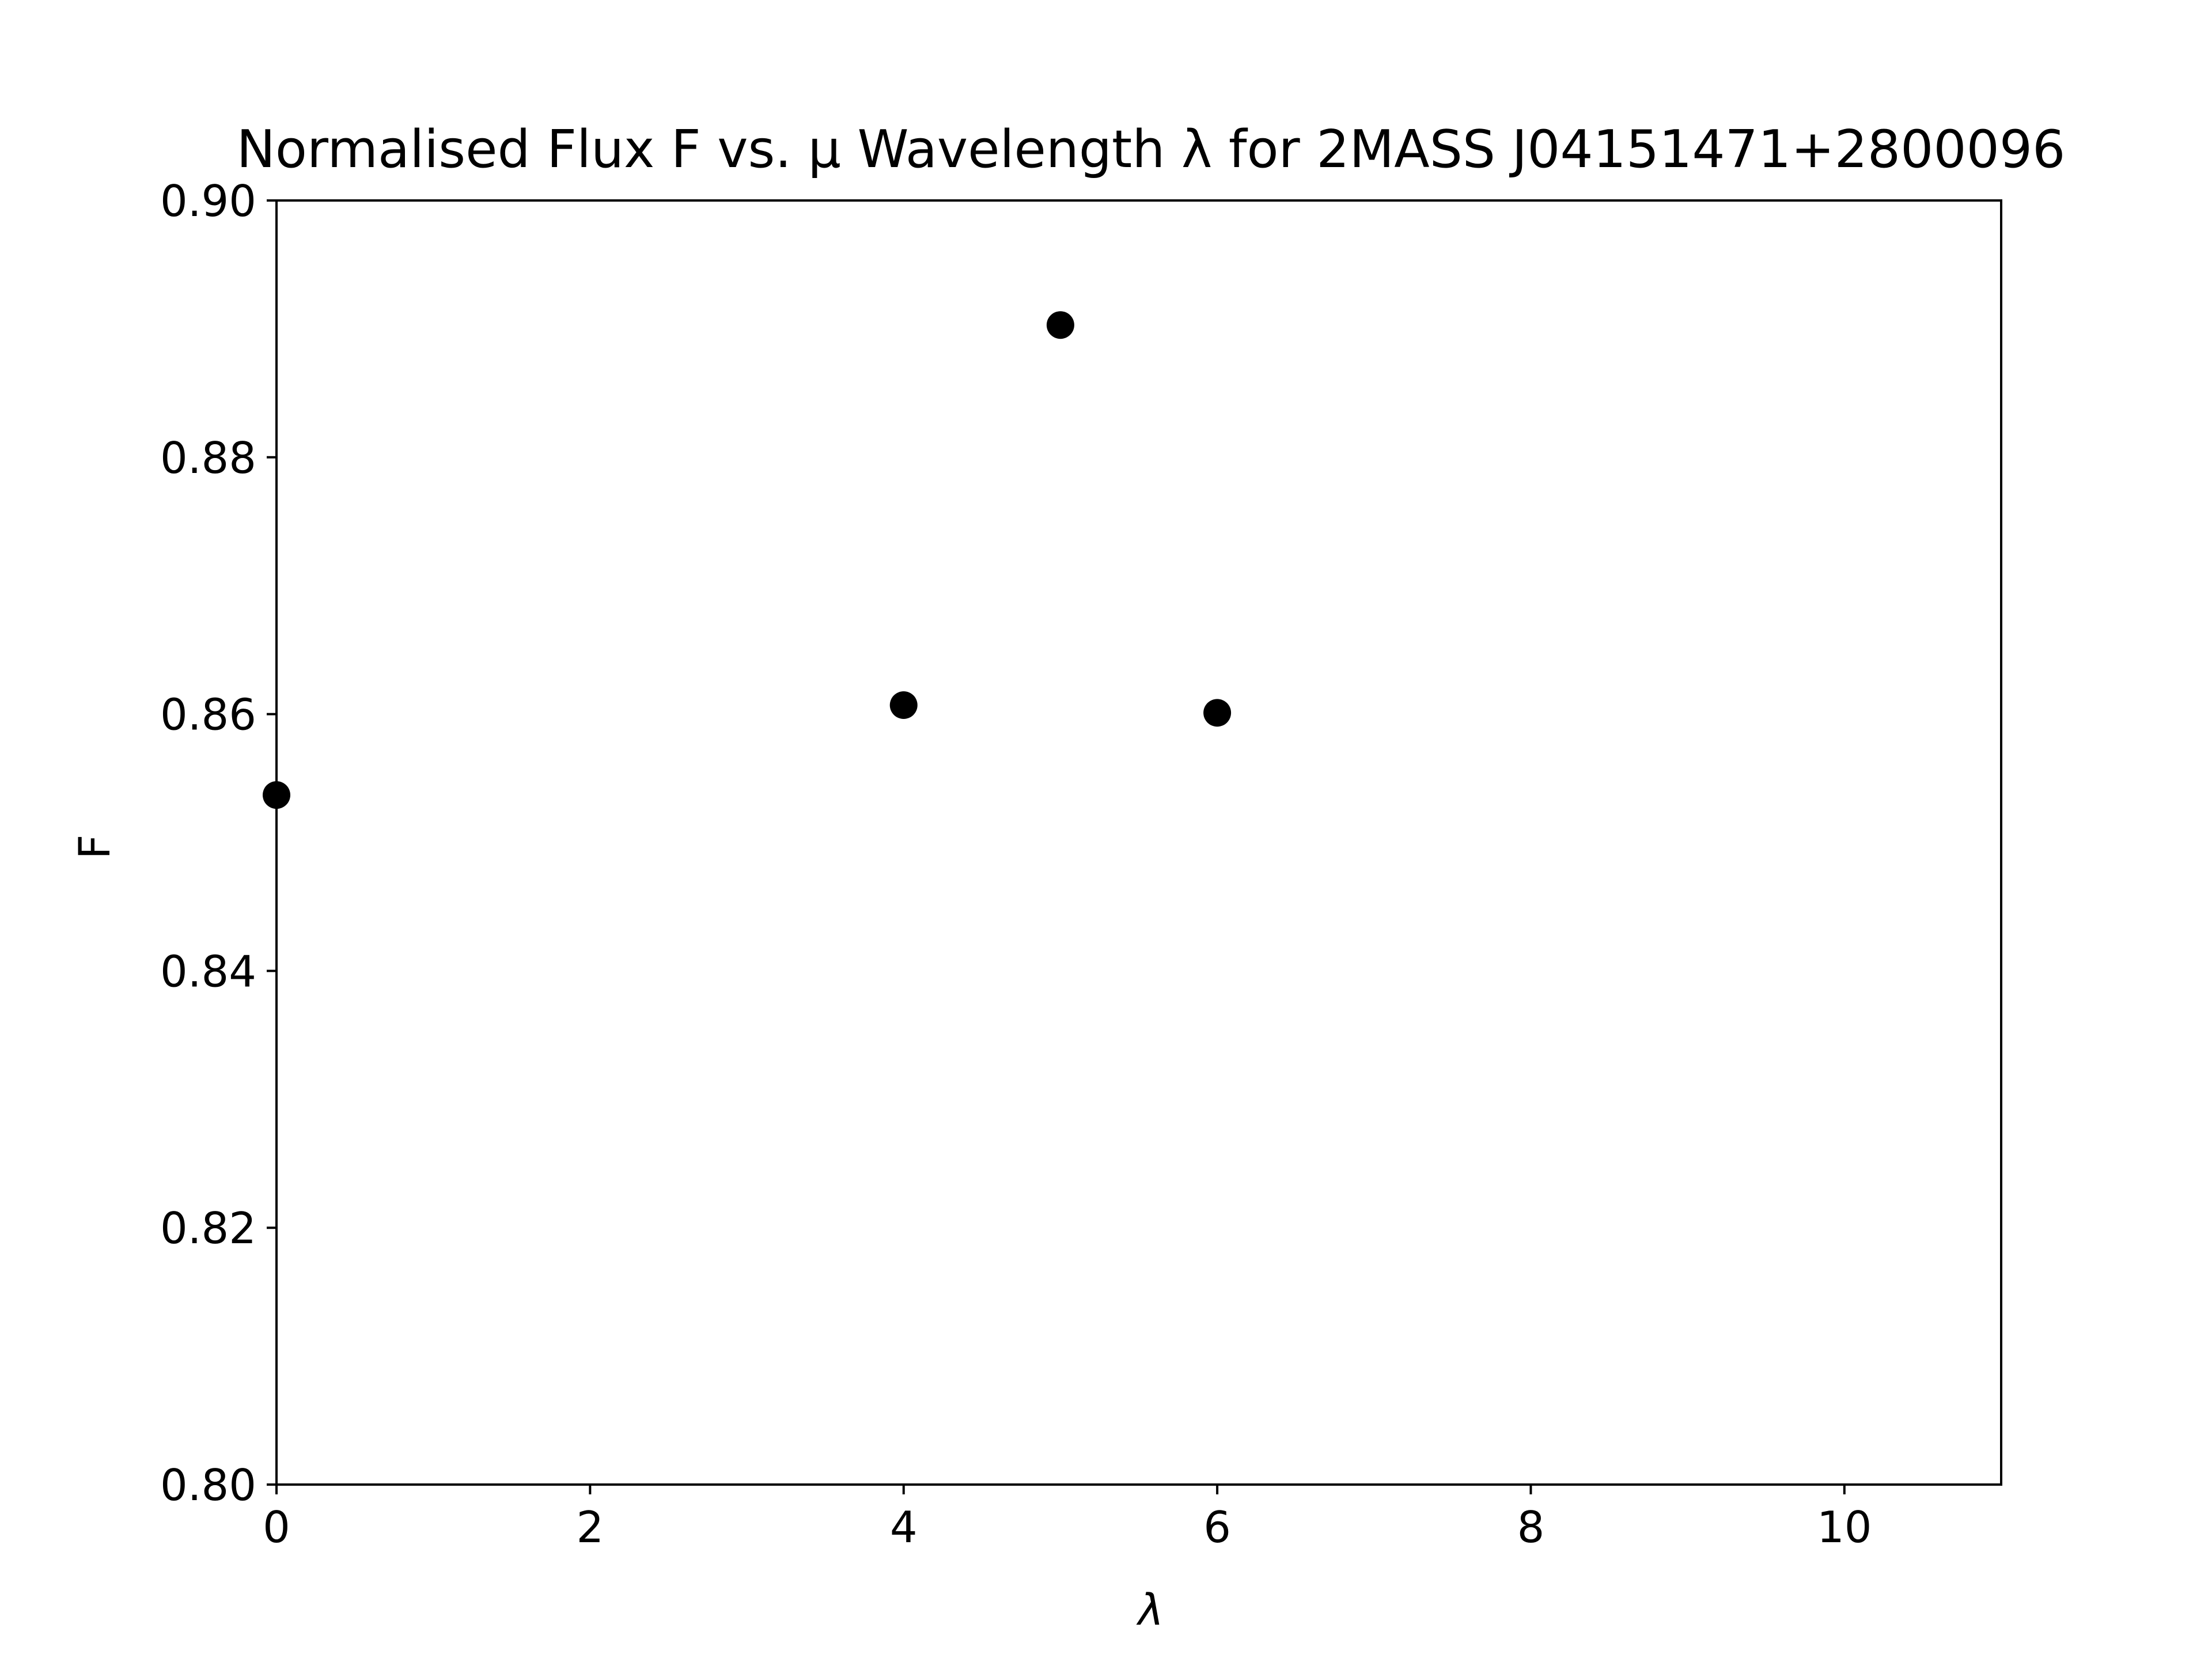 The width and height of the screenshot is (2212, 1662). I want to click on y-tick-label: 0.86, so click(208, 715).